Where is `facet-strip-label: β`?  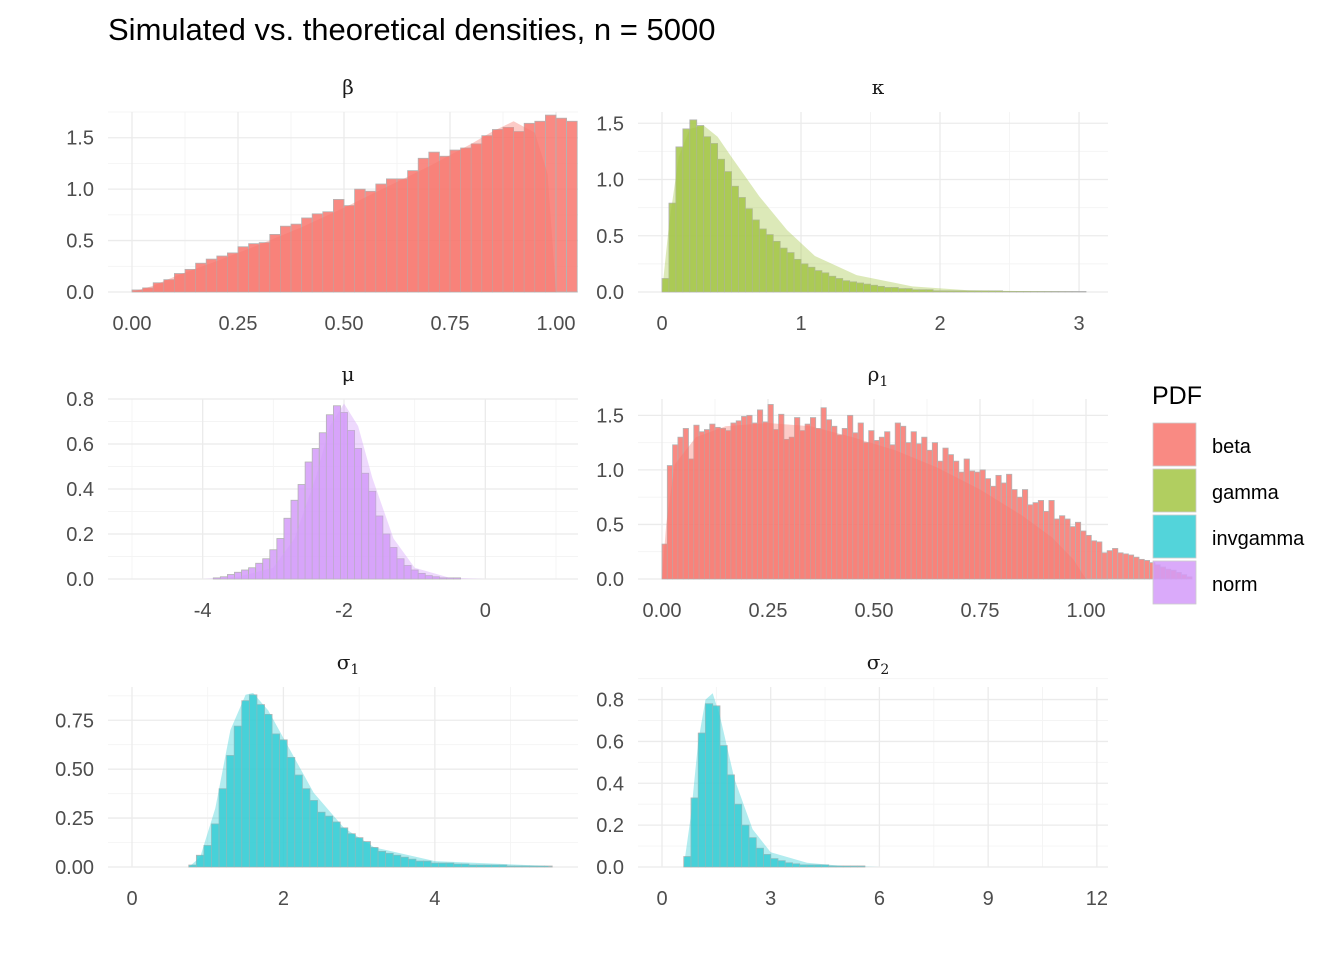
facet-strip-label: β is located at coordinates (348, 87).